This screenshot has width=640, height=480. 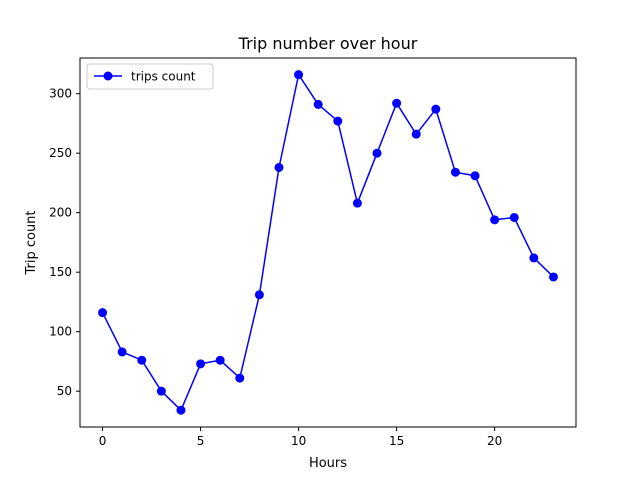 I want to click on y-tick-label: 200, so click(x=60, y=213).